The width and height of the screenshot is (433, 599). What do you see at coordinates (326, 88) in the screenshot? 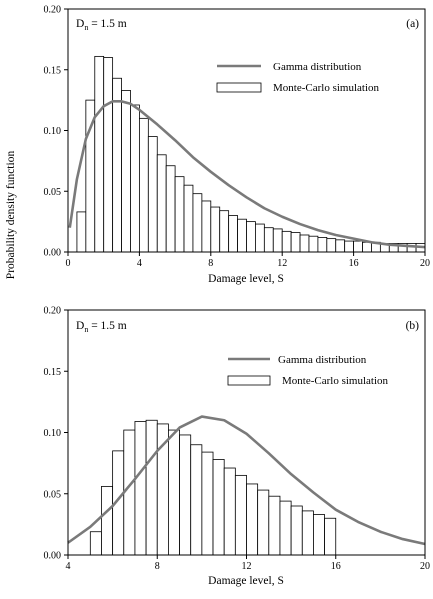
I see `legend-mc-label-a: Monte-Carlo simulation` at bounding box center [326, 88].